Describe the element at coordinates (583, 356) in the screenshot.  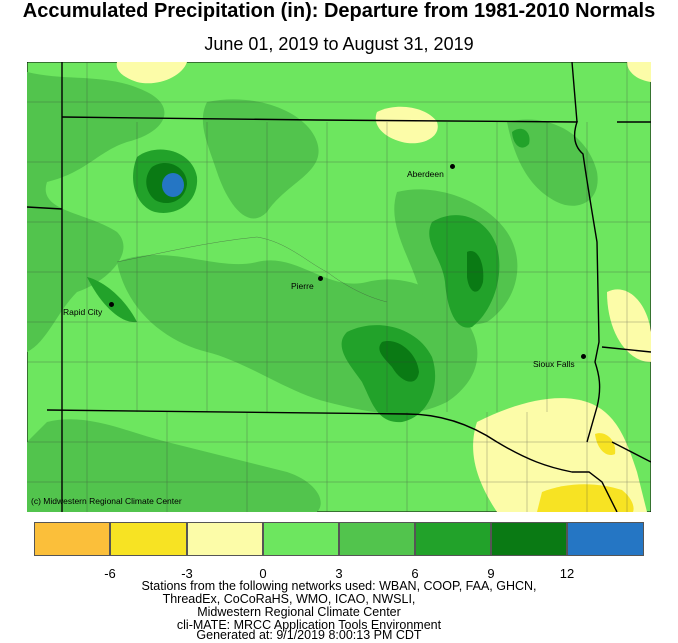
I see `sioux-falls-marker` at that location.